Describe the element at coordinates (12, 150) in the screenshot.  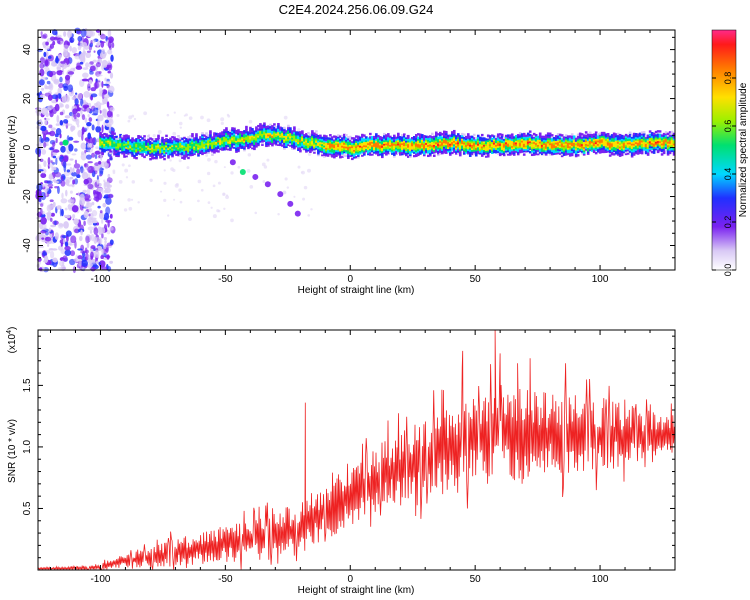
I see `spectrogram-y-label: Frequency (Hz)` at that location.